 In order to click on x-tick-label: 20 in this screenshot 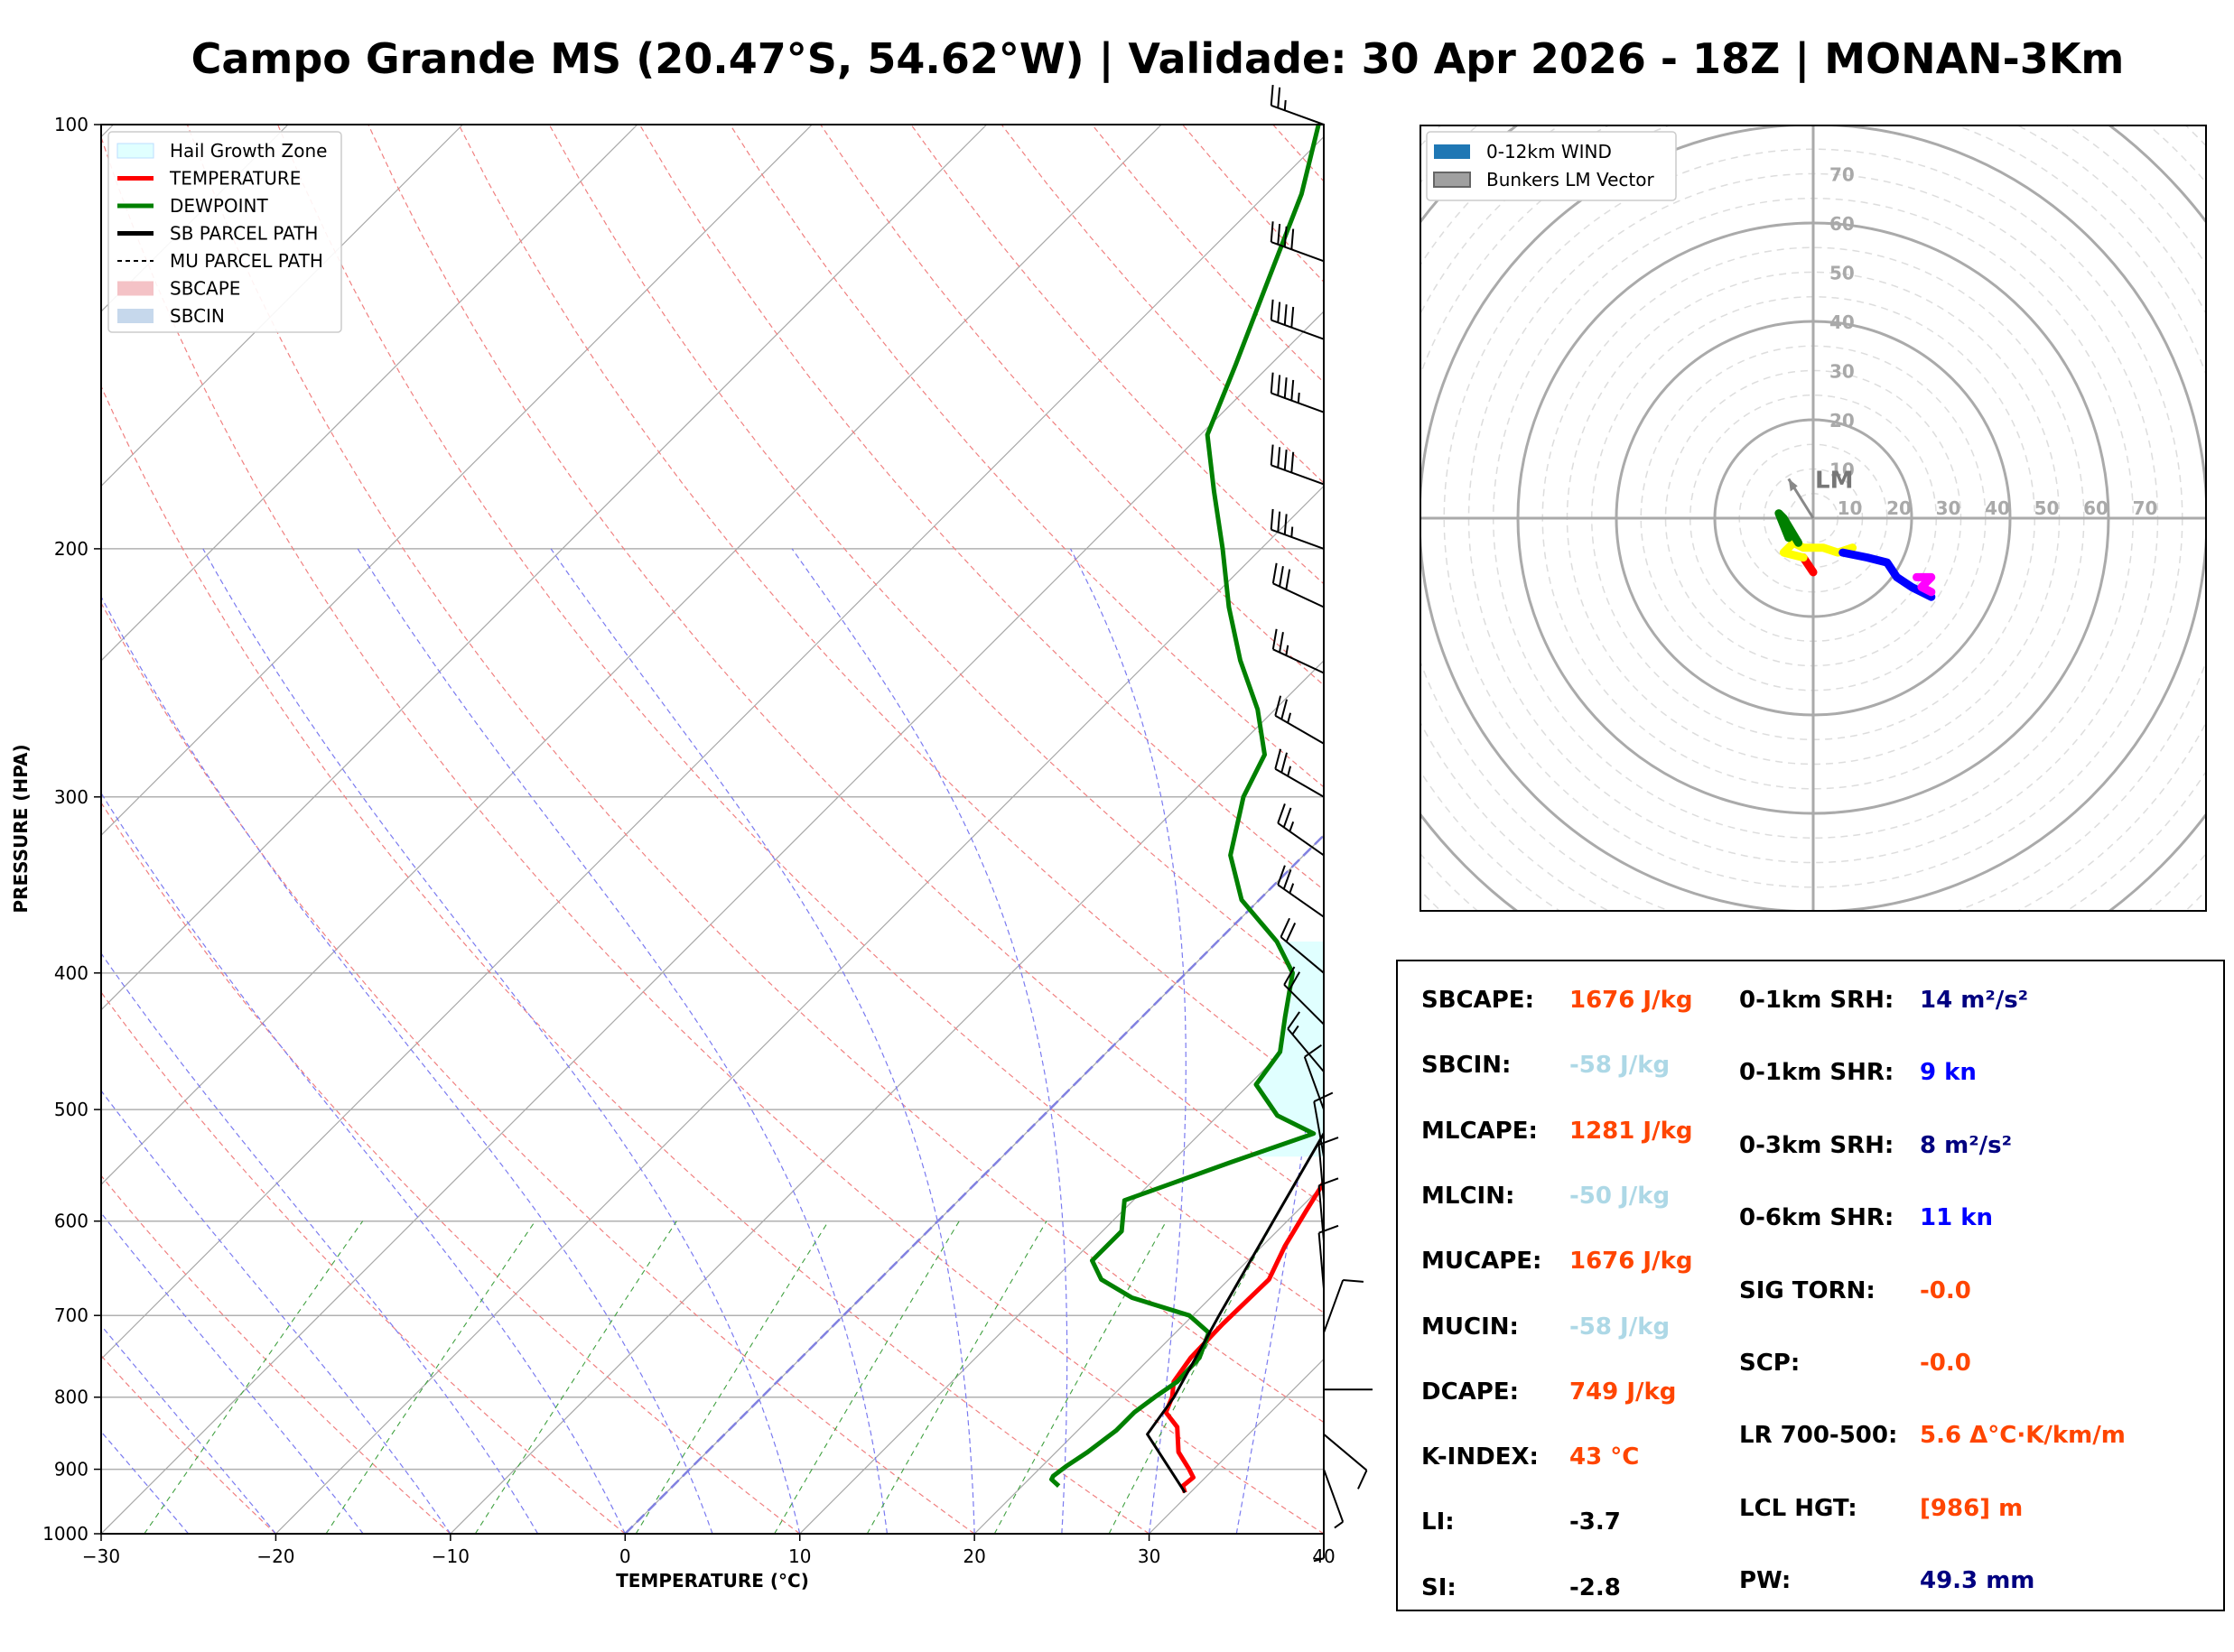, I will do `click(974, 1556)`.